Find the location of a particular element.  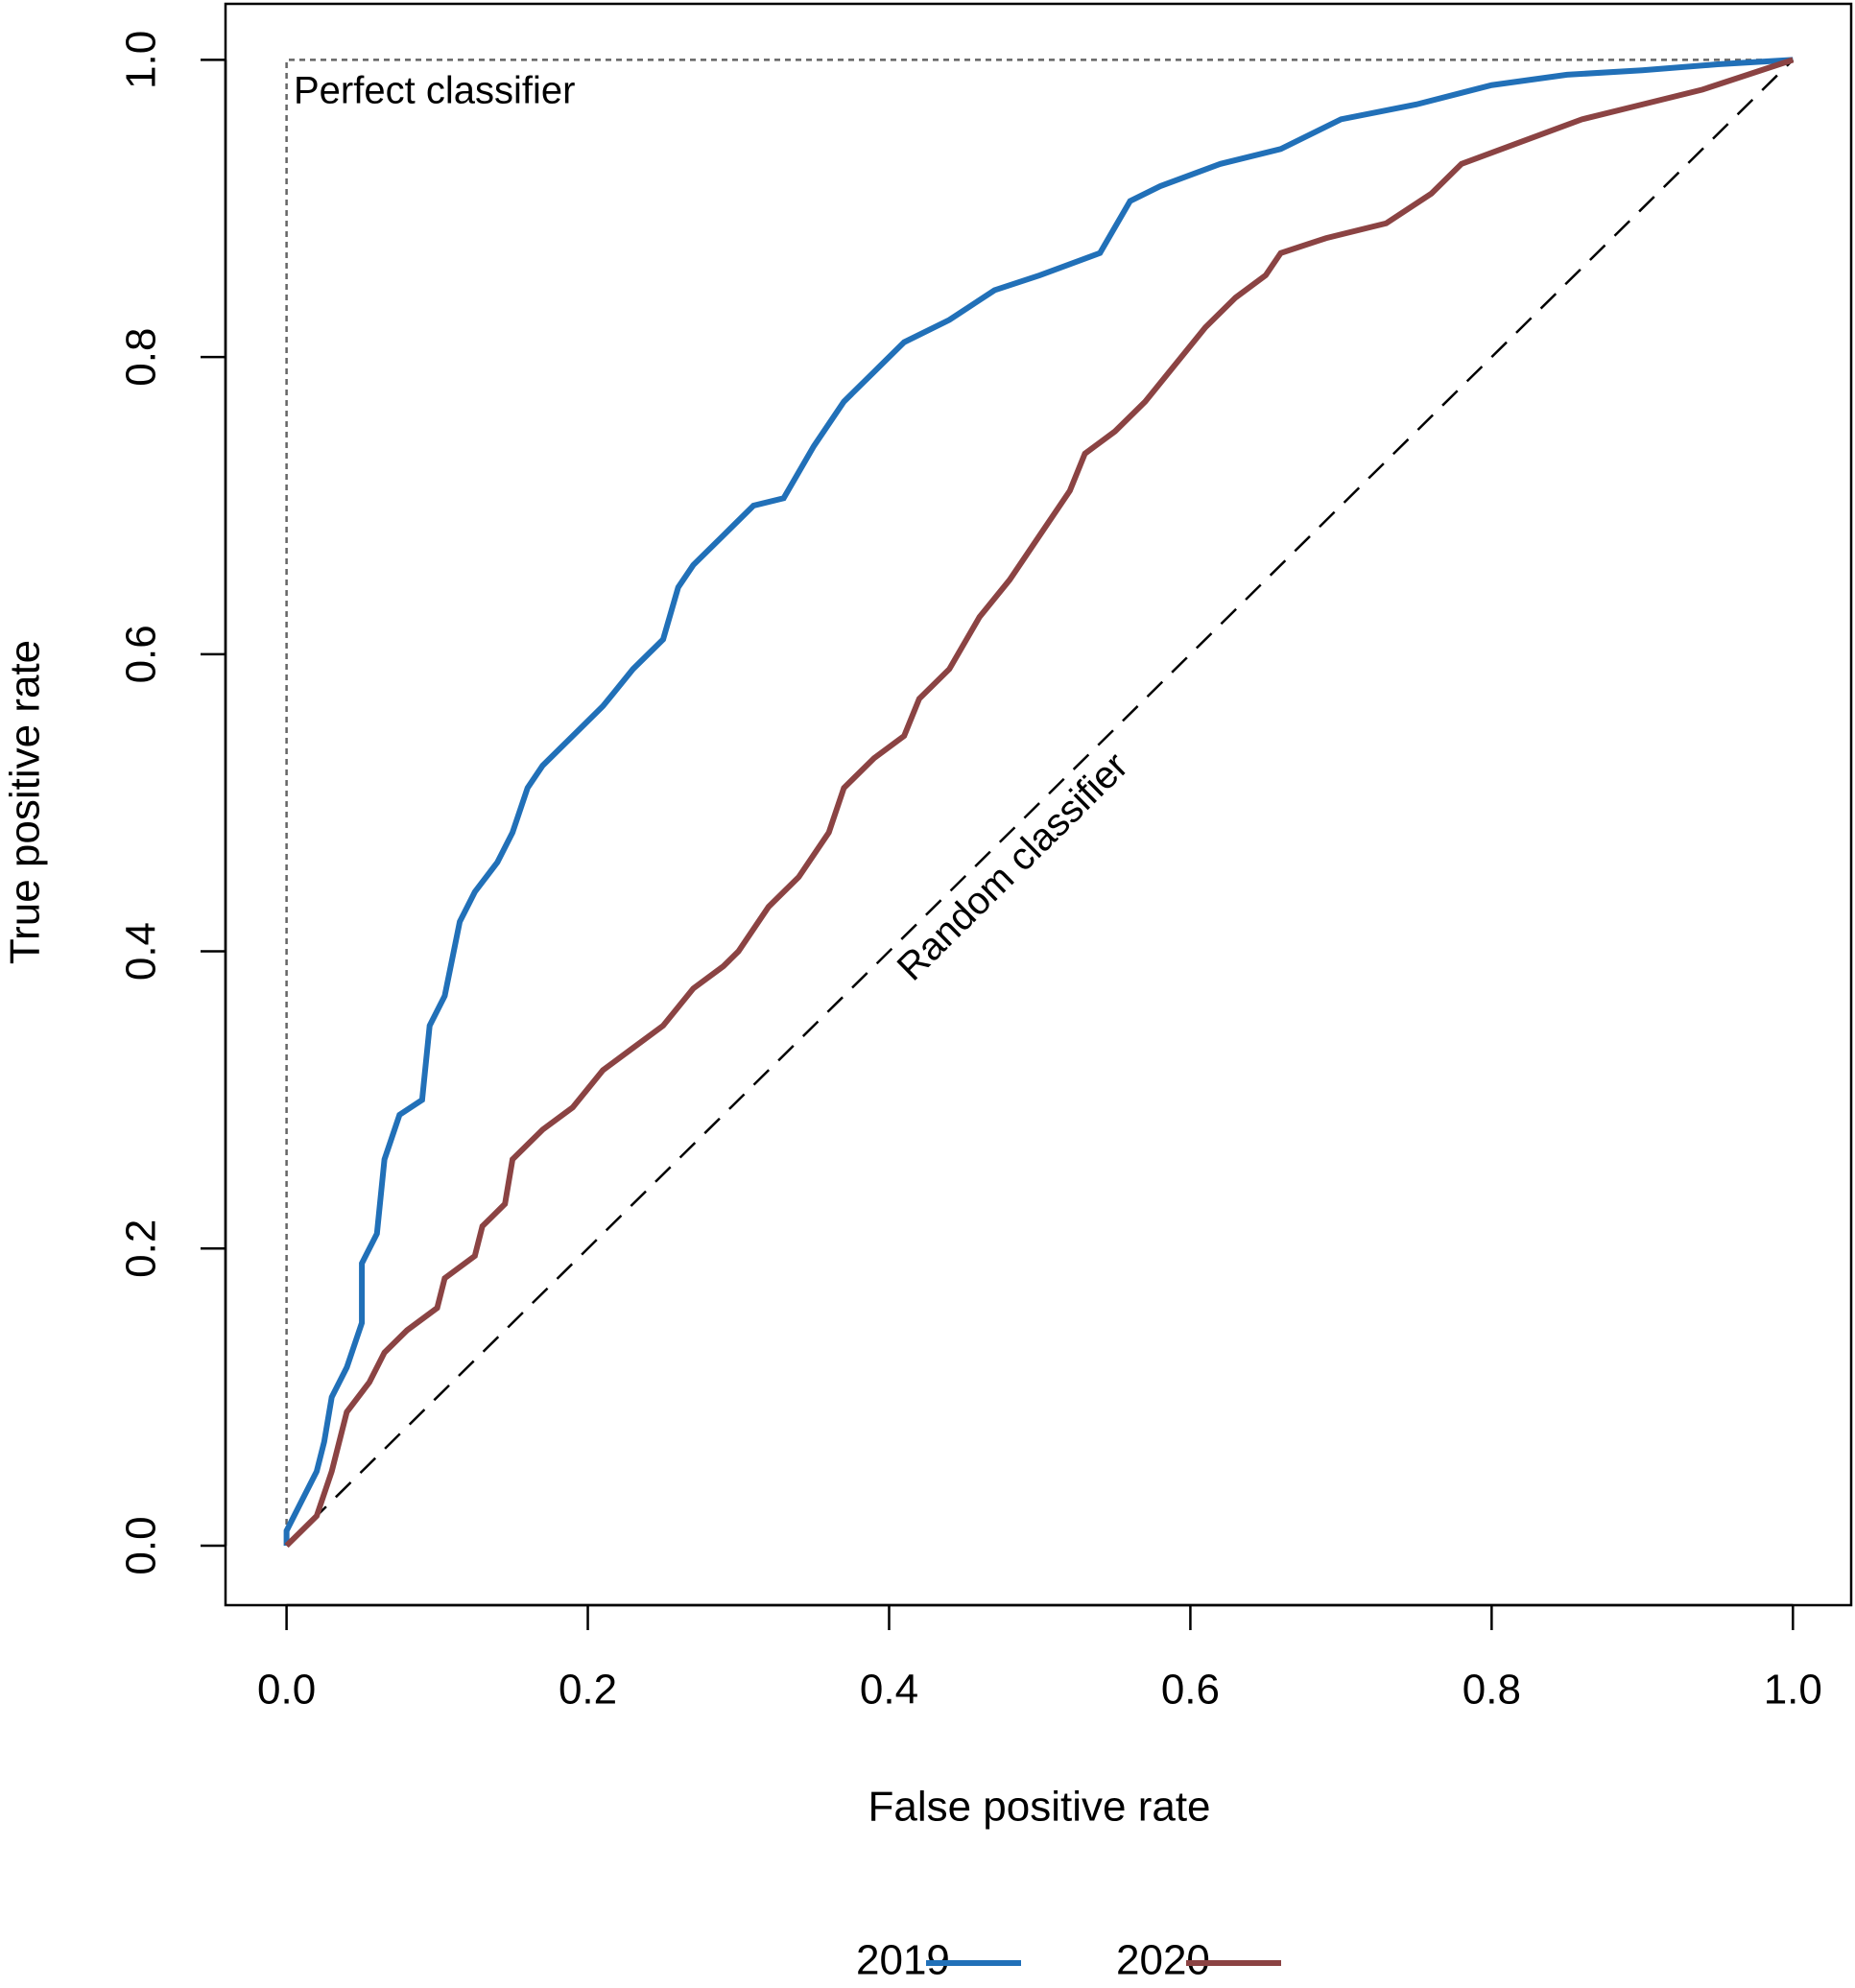

y-tick-label: 0.0 is located at coordinates (141, 1545).